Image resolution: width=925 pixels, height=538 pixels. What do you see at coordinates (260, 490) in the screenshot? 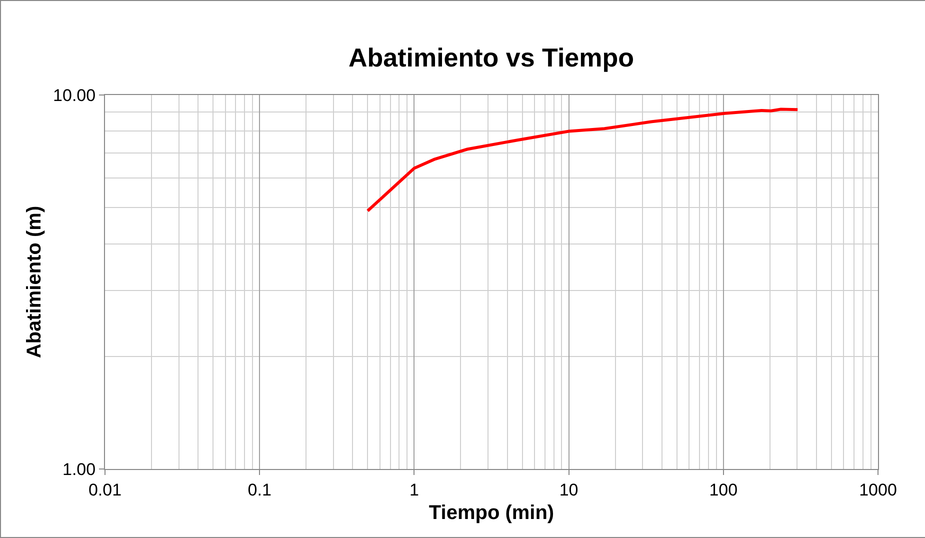
I see `x-tick-label: 0.1` at bounding box center [260, 490].